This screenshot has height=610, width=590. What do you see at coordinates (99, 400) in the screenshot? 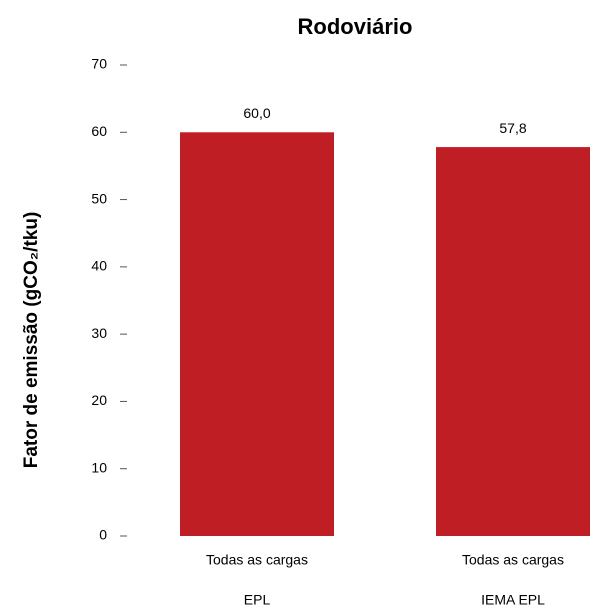
I see `y-tick-label: 20` at bounding box center [99, 400].